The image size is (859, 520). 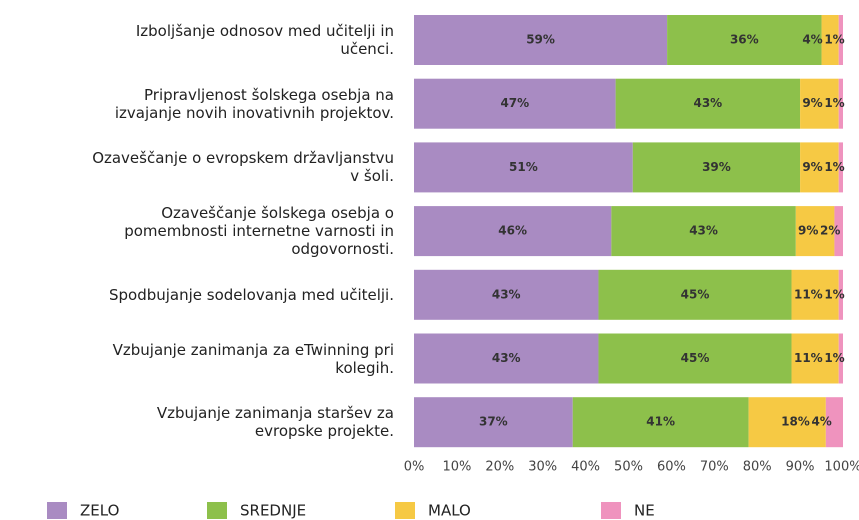 I want to click on data-label: 41%, so click(x=660, y=422).